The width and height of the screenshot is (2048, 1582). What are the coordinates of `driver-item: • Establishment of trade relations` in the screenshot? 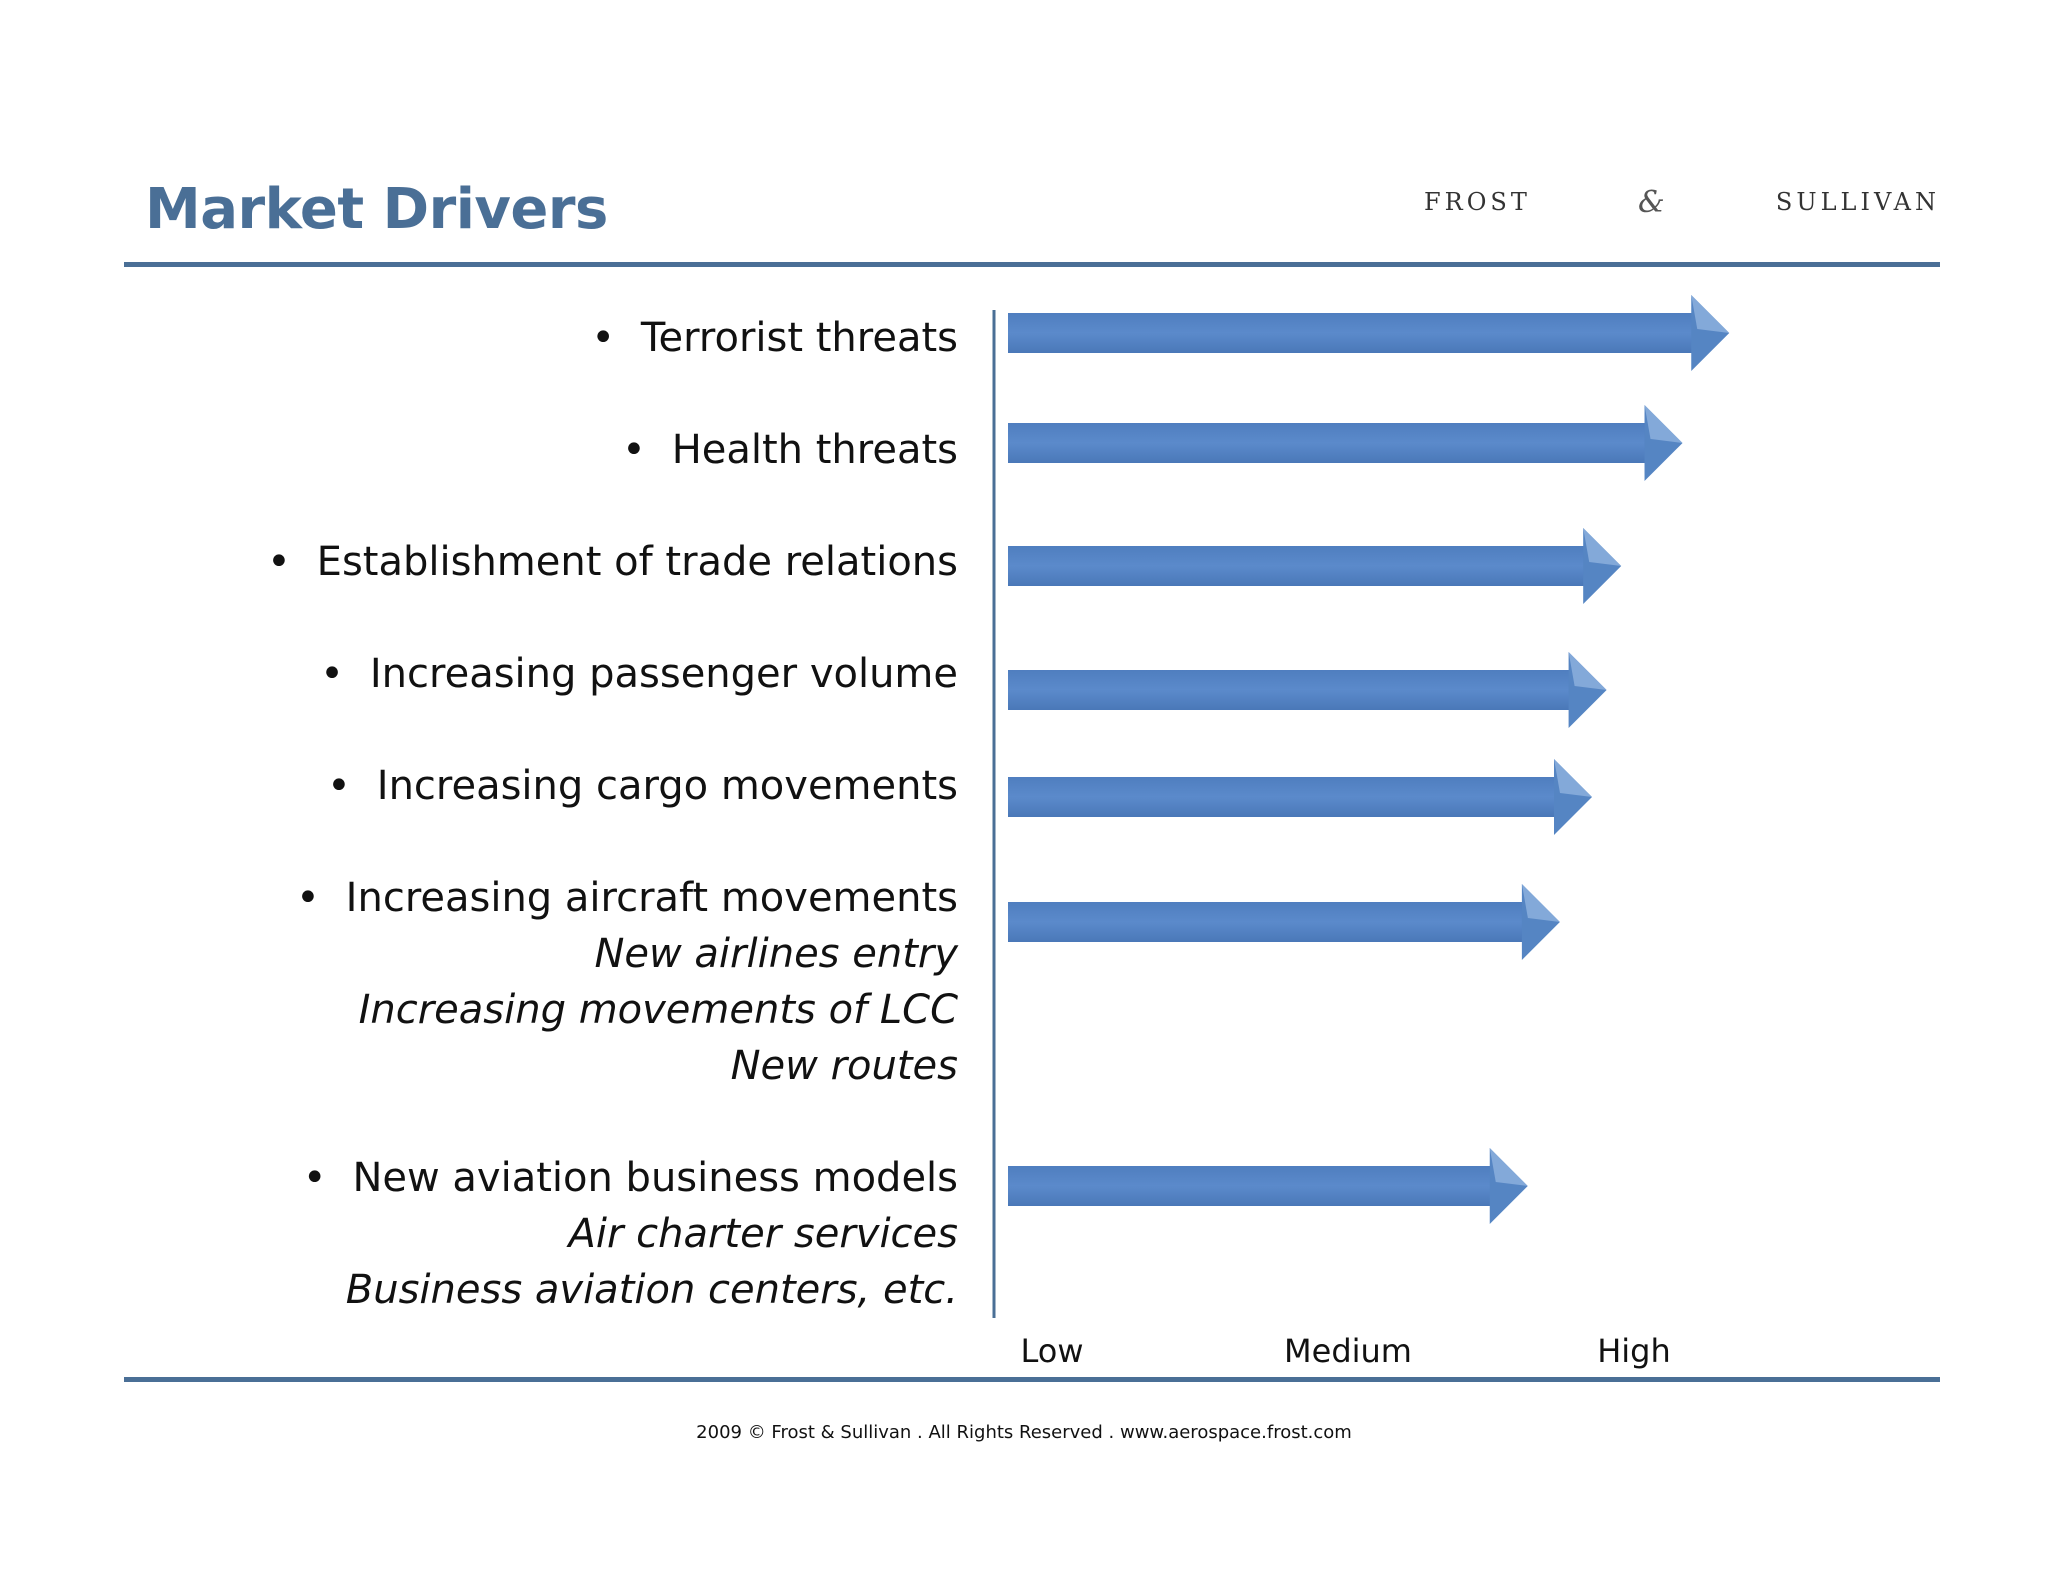 It's located at (612, 562).